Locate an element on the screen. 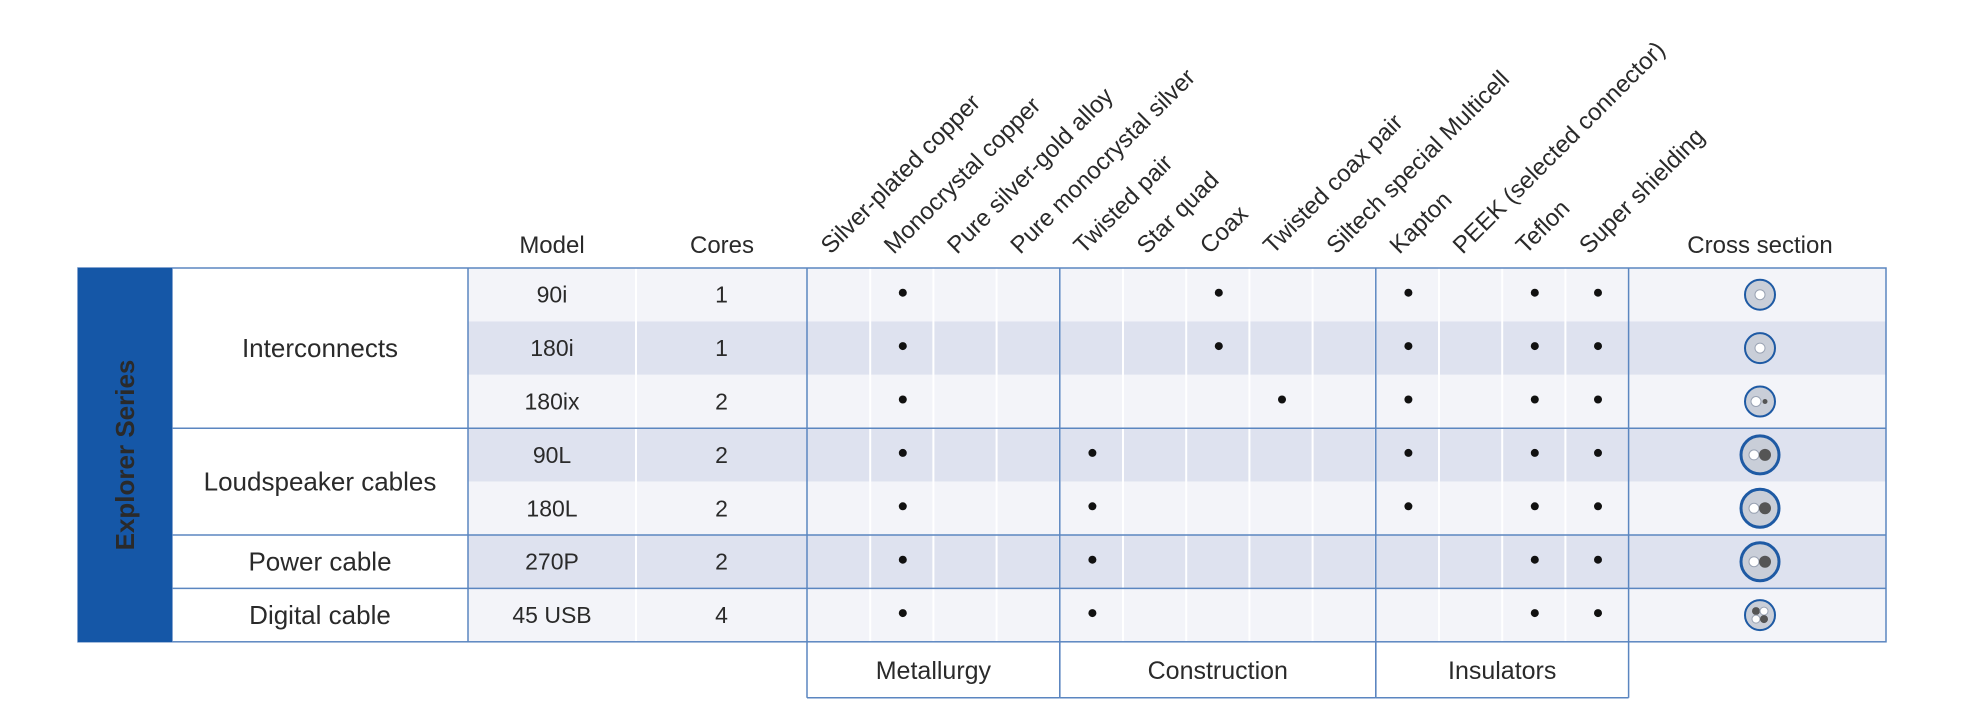 The width and height of the screenshot is (1962, 726). group-label-text: Metallurgy is located at coordinates (934, 671).